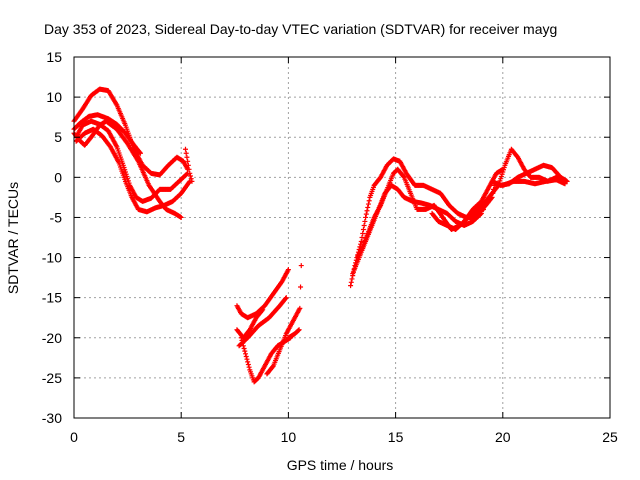 The image size is (640, 480). Describe the element at coordinates (52, 298) in the screenshot. I see `y-tick-label: -15` at that location.